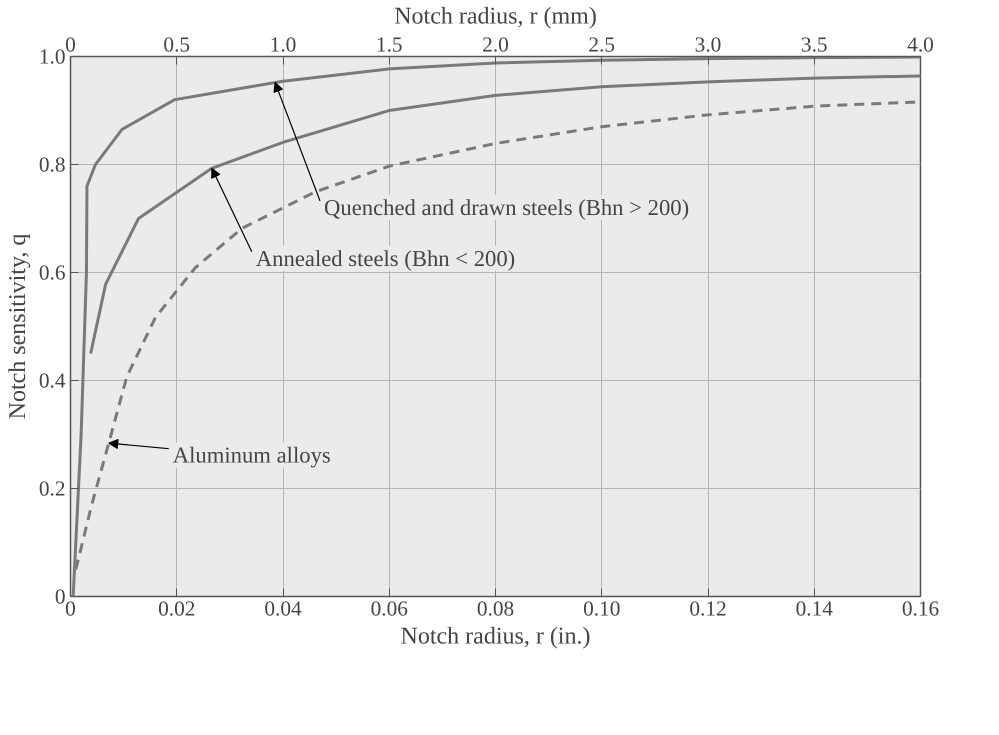 Image resolution: width=999 pixels, height=735 pixels. I want to click on x-tick-label: 0.04, so click(283, 608).